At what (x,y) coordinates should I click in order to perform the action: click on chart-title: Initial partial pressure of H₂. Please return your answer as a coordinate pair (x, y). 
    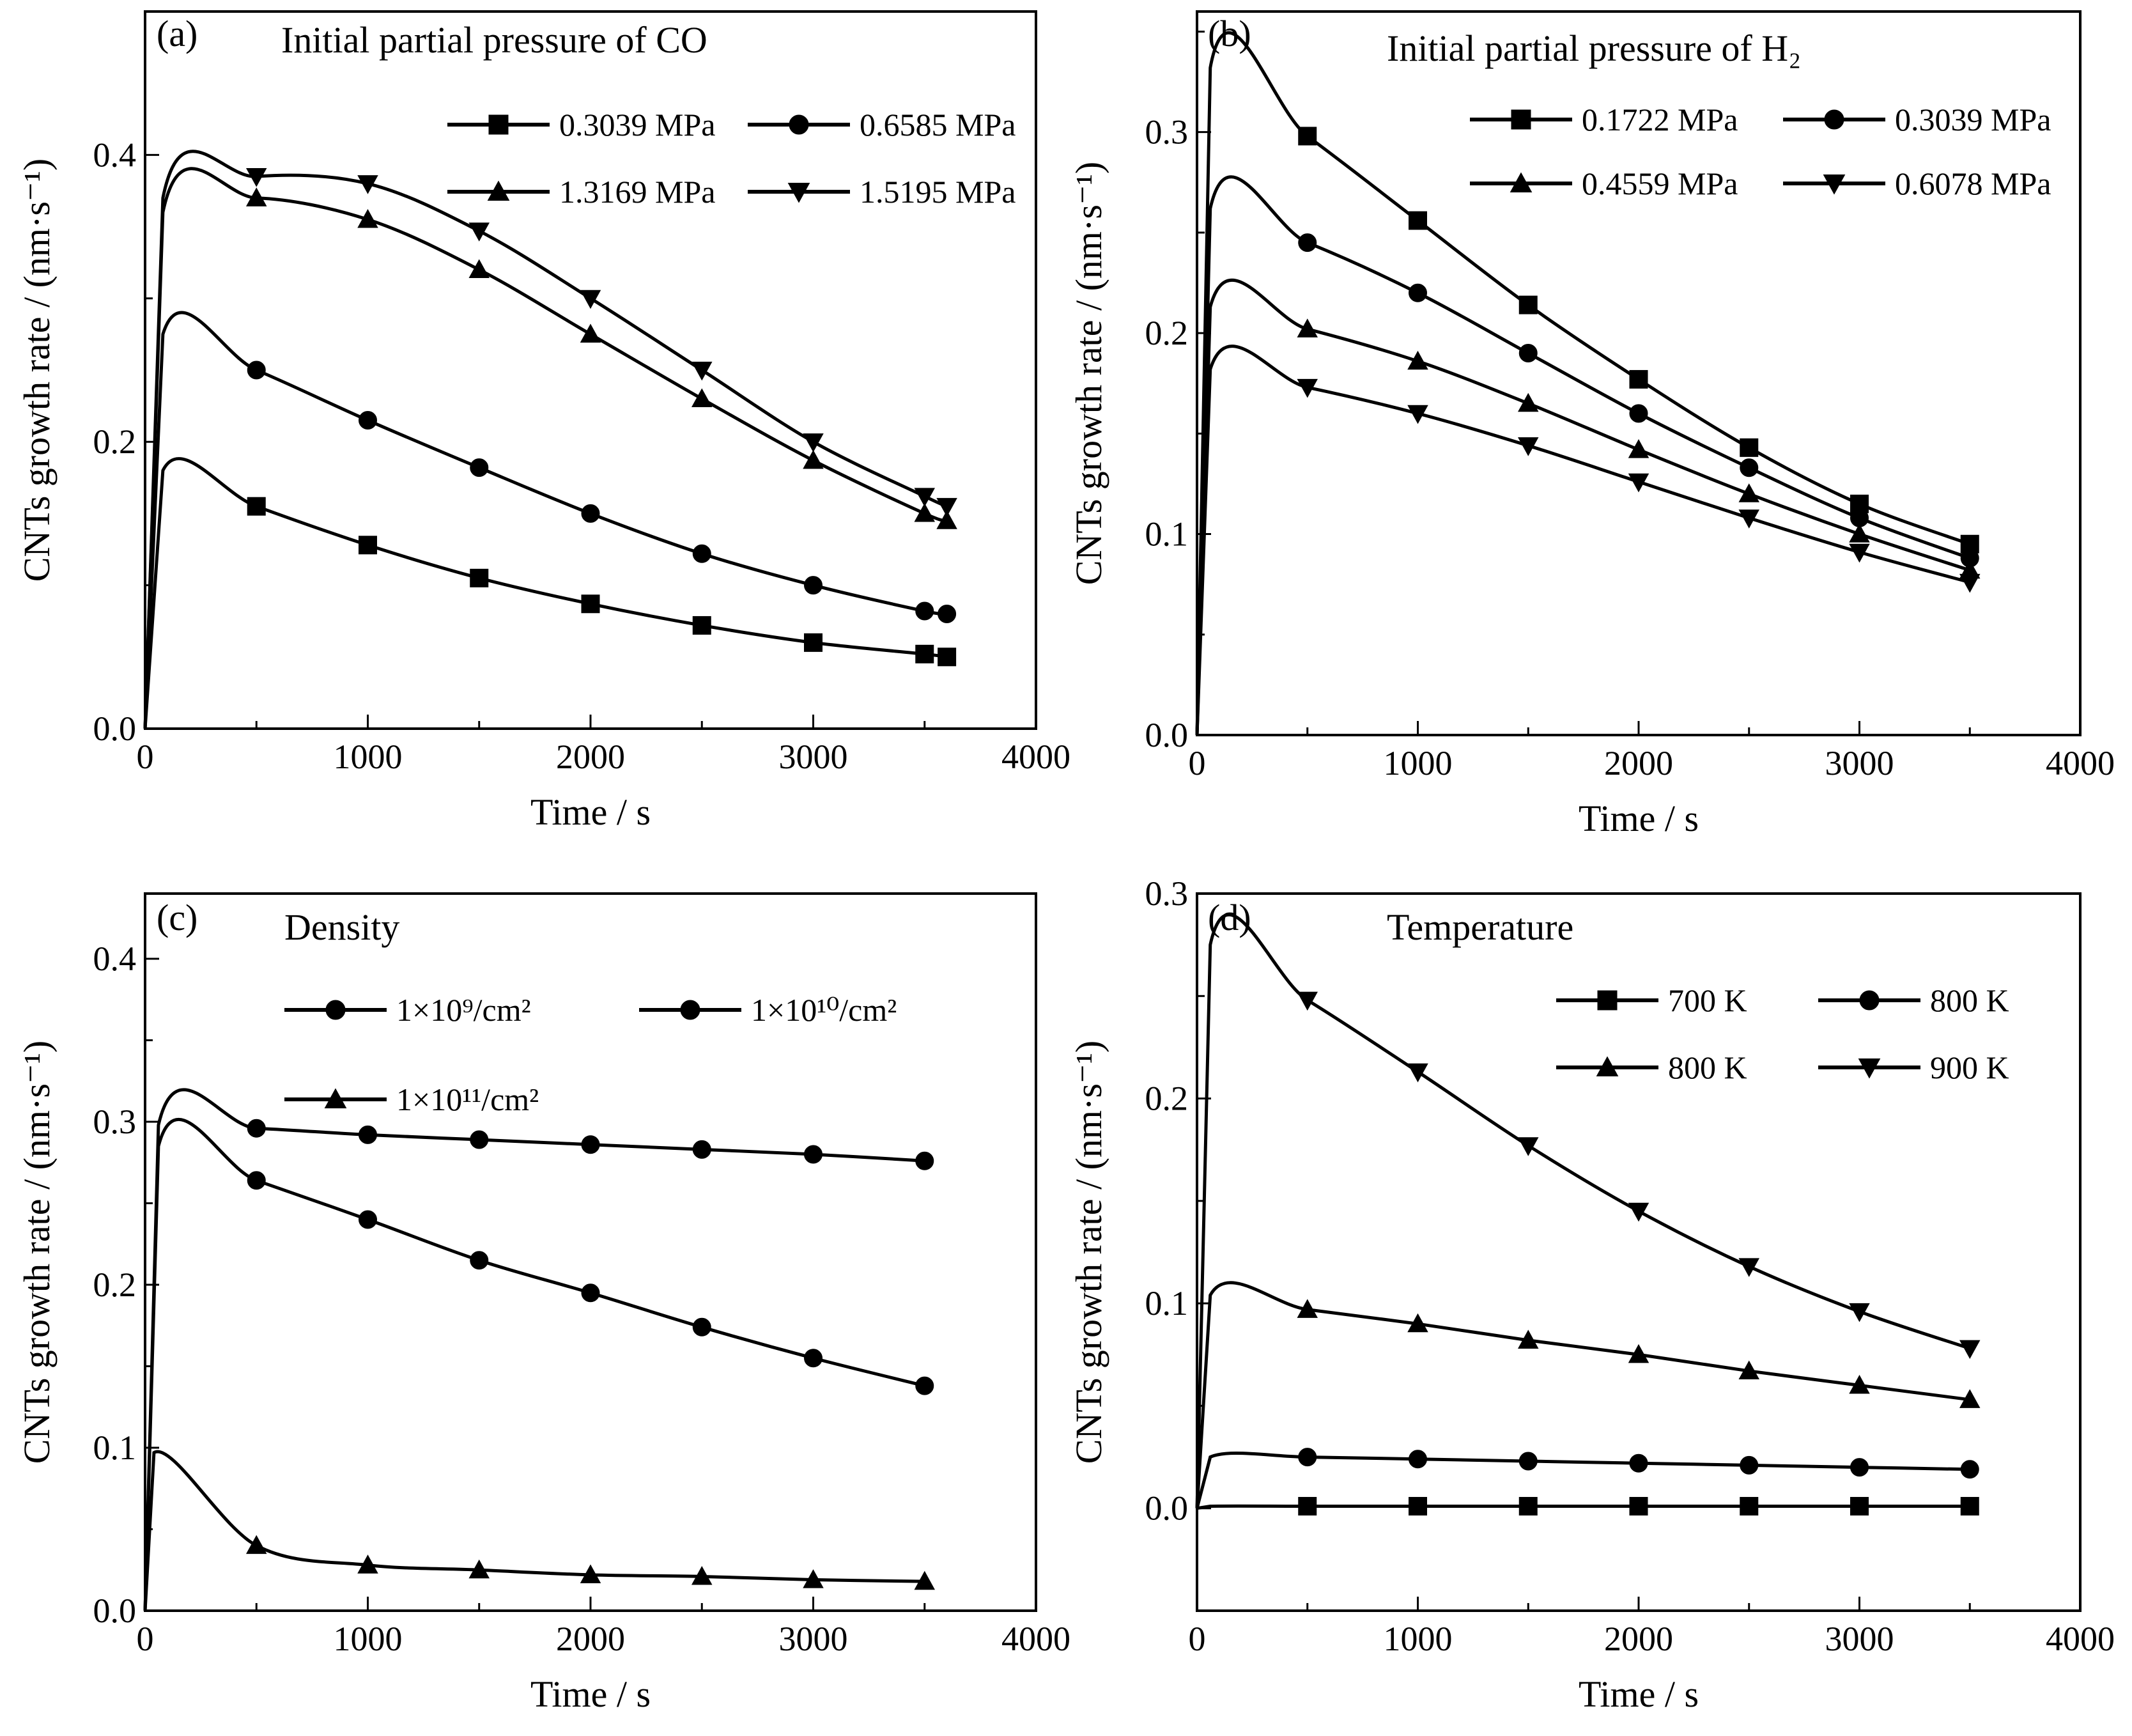
    Looking at the image, I should click on (1594, 48).